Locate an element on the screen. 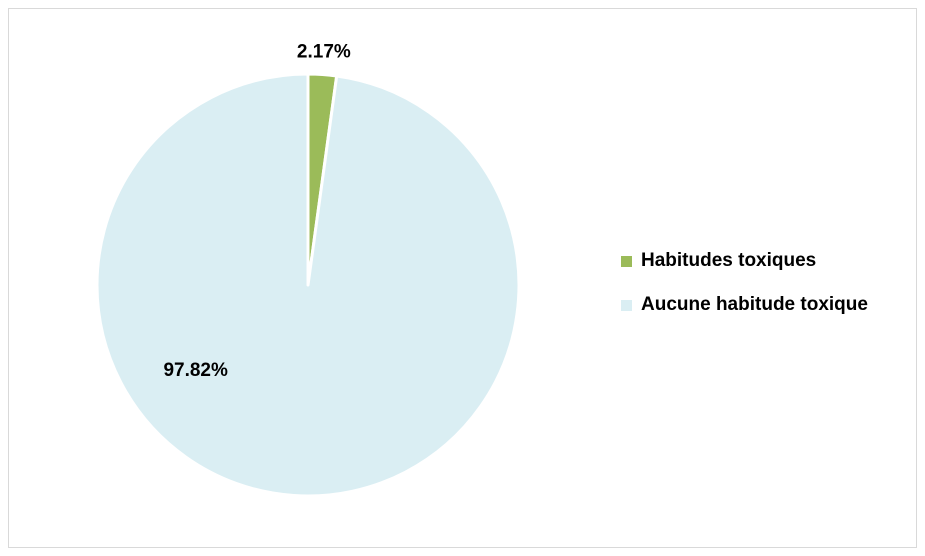  legend-item-aucune-habitude-toxique: Aucune habitude toxique is located at coordinates (744, 305).